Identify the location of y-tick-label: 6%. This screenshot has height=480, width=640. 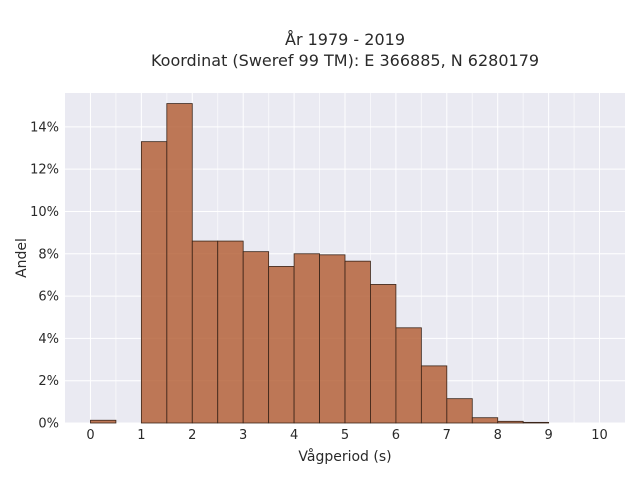
(48, 297).